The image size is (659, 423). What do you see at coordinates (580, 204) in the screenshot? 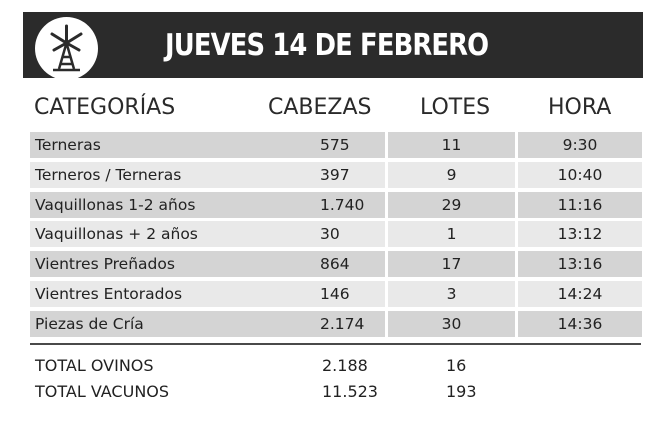
I see `time-cell: 11:16` at bounding box center [580, 204].